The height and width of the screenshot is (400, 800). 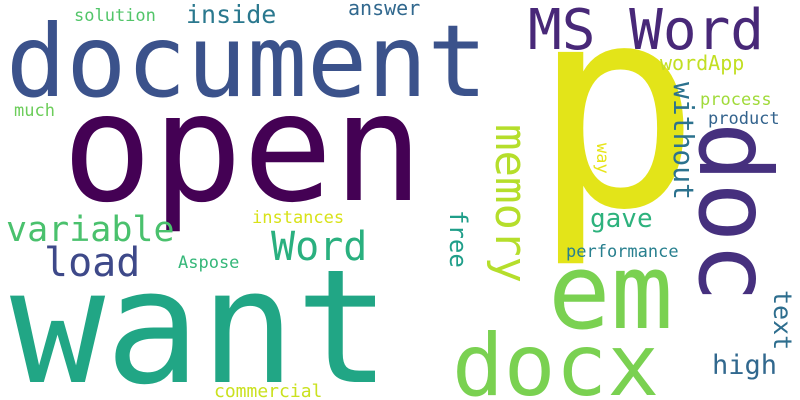 I want to click on word-way: way, so click(x=602, y=158).